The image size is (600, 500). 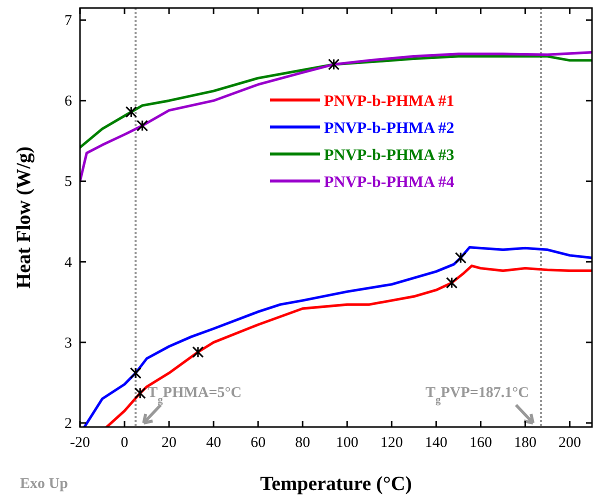 I want to click on y-tick-label: 4, so click(x=68, y=262).